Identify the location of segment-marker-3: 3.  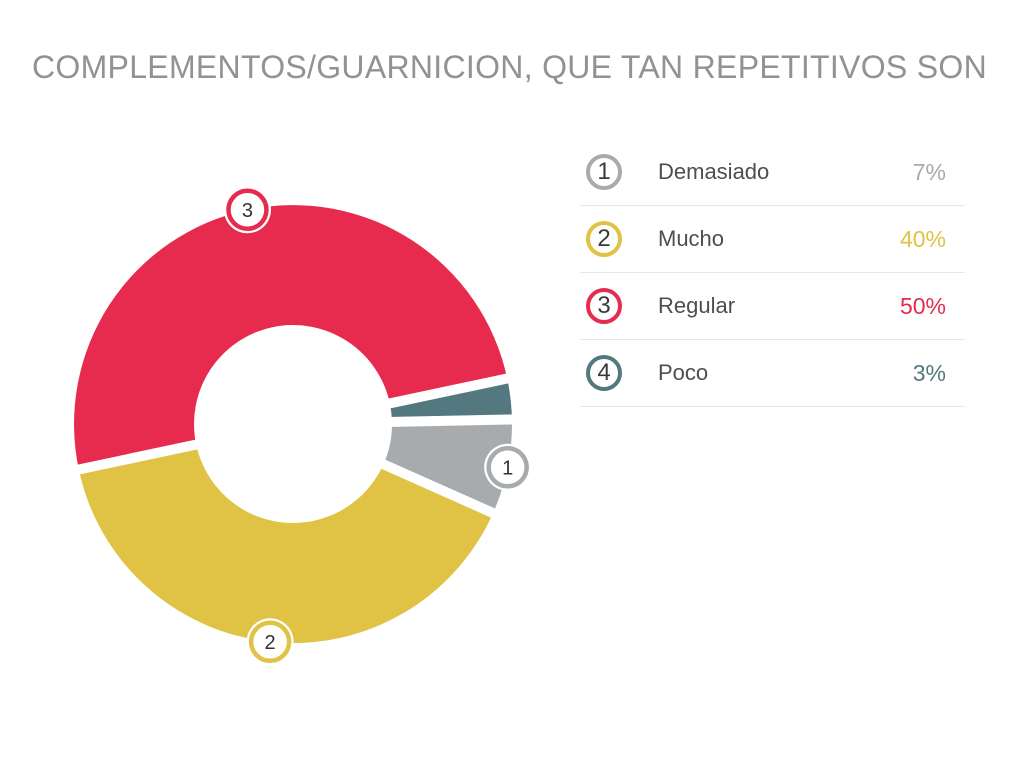
(247, 210).